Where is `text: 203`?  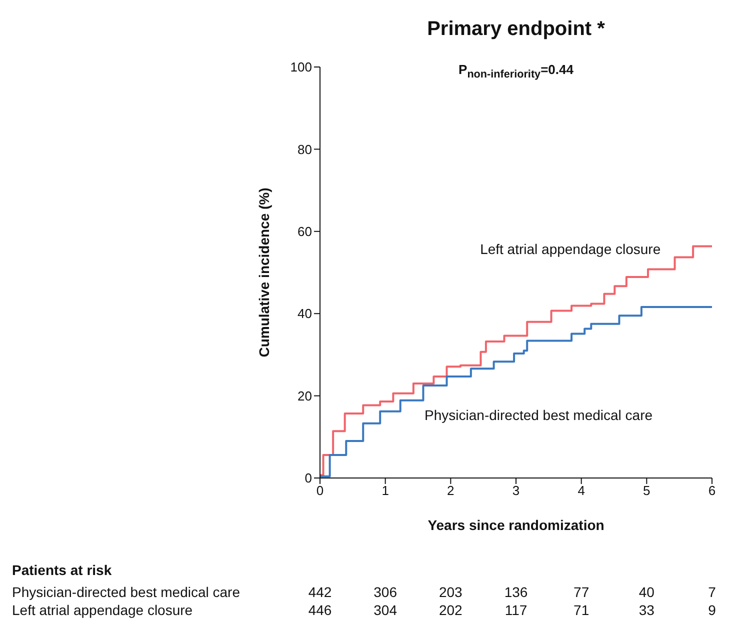
text: 203 is located at coordinates (451, 592).